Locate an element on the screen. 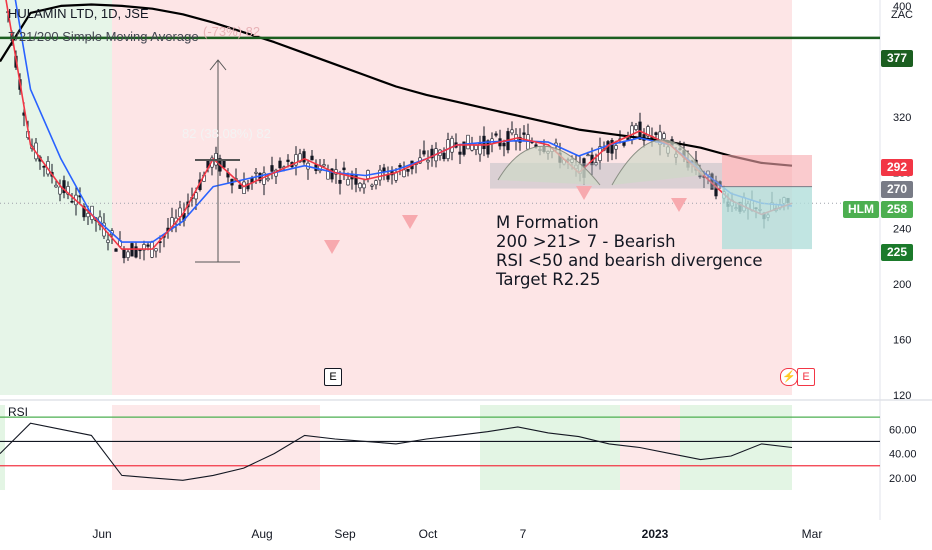  price-axis-tick: 160 is located at coordinates (902, 340).